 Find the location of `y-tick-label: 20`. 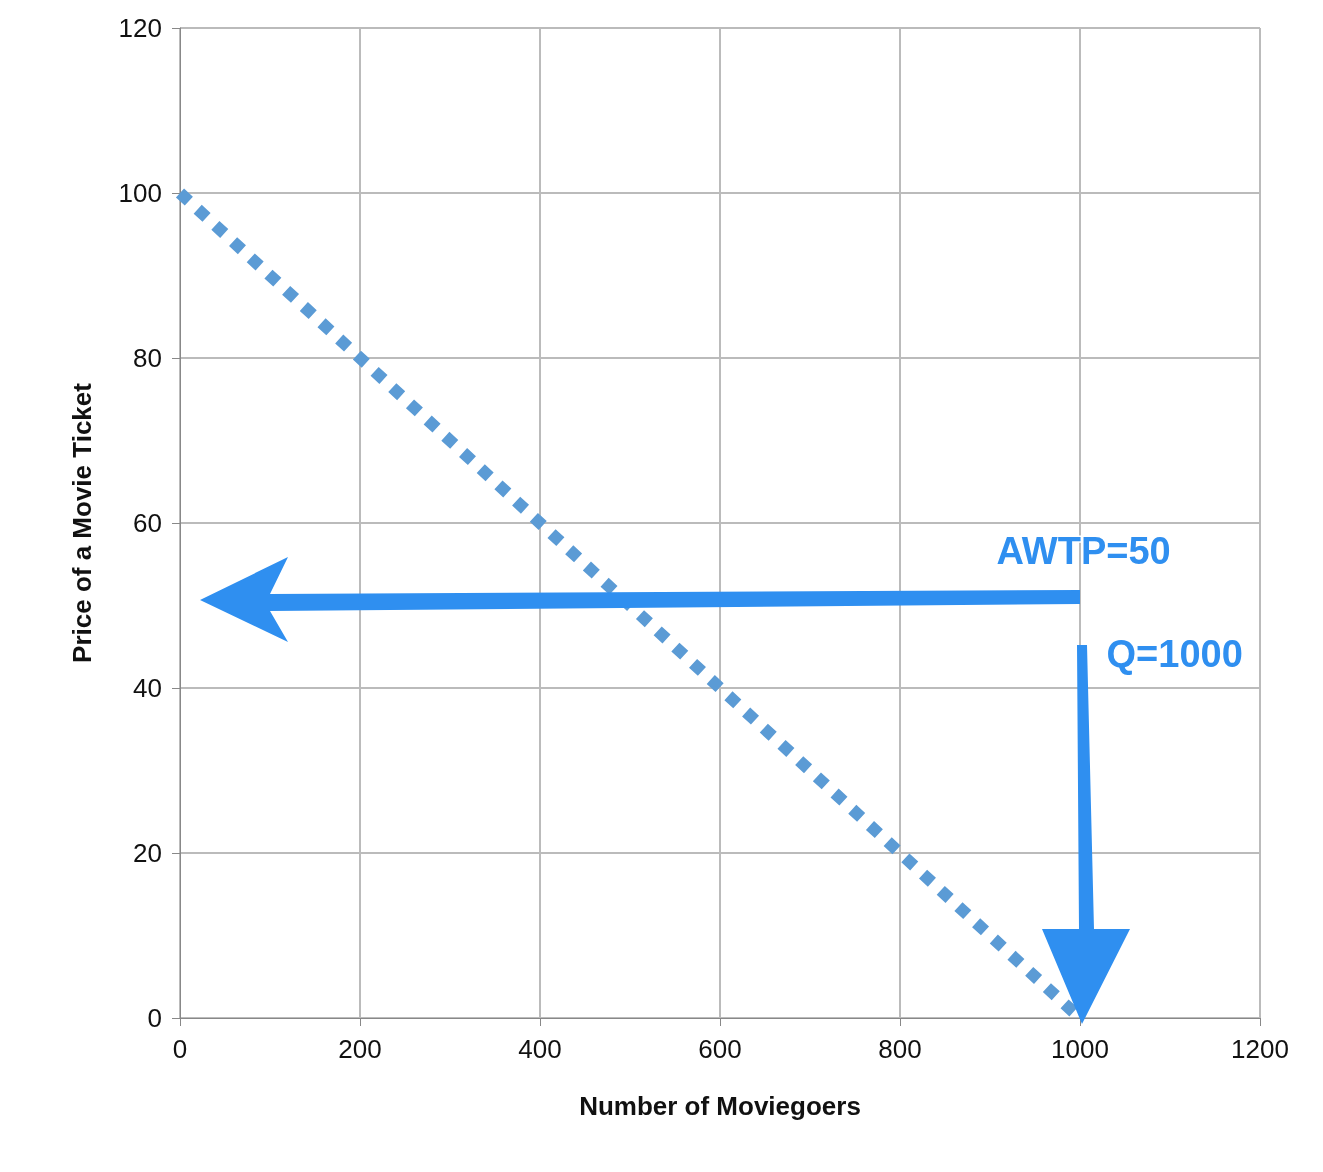

y-tick-label: 20 is located at coordinates (147, 853).